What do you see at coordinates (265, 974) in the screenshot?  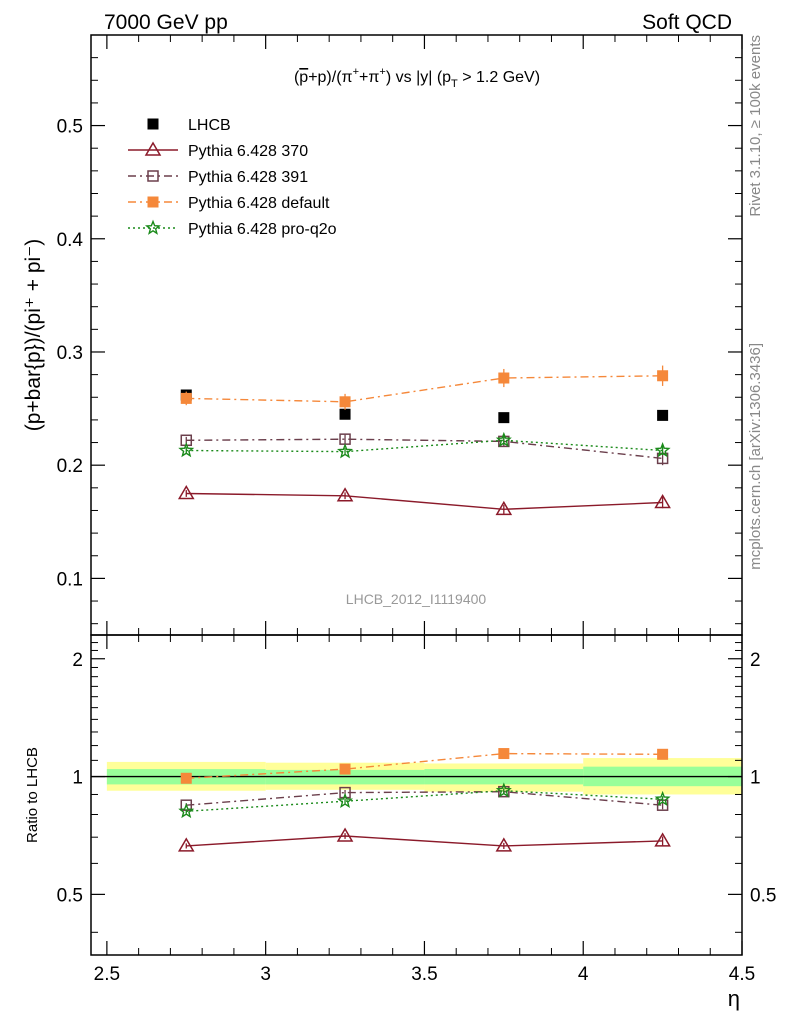 I see `x-tick-label: 3` at bounding box center [265, 974].